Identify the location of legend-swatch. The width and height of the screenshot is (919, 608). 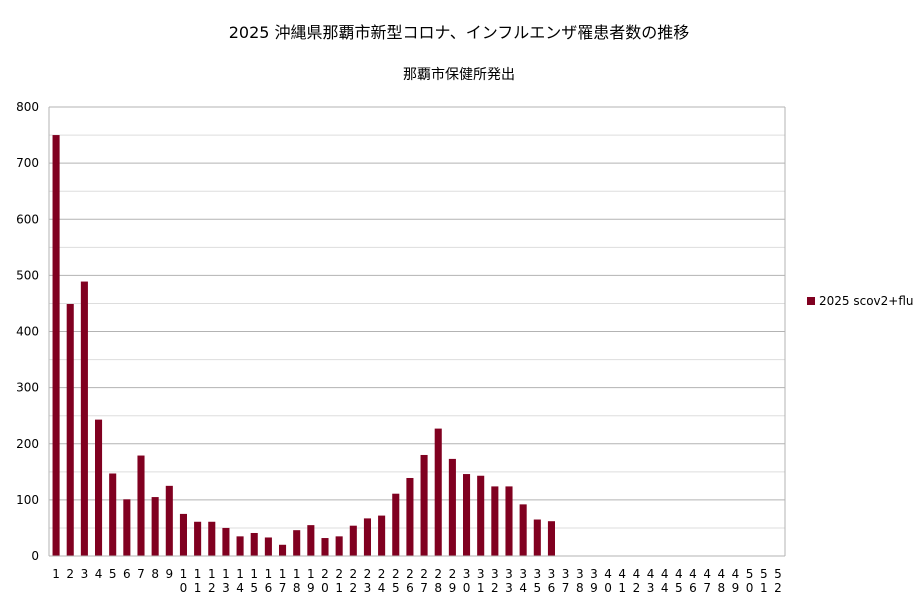
(811, 301).